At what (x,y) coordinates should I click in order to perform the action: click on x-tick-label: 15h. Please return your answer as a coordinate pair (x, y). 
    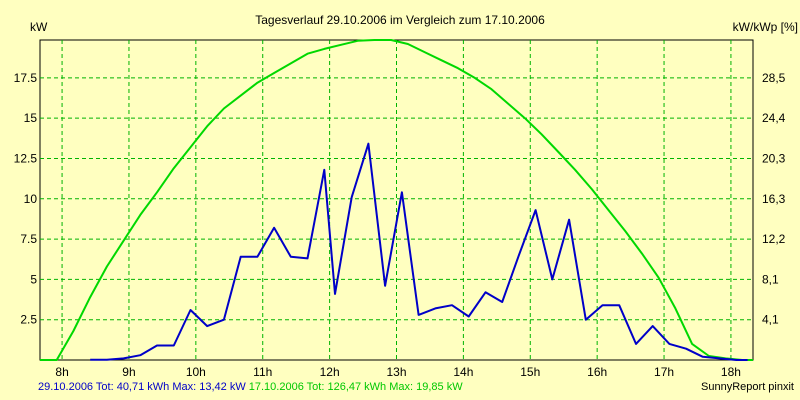
    Looking at the image, I should click on (530, 372).